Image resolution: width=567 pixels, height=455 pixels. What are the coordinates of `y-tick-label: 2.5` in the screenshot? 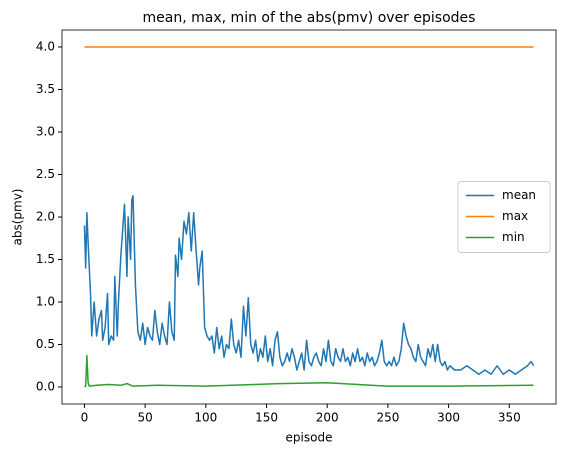 It's located at (45, 174).